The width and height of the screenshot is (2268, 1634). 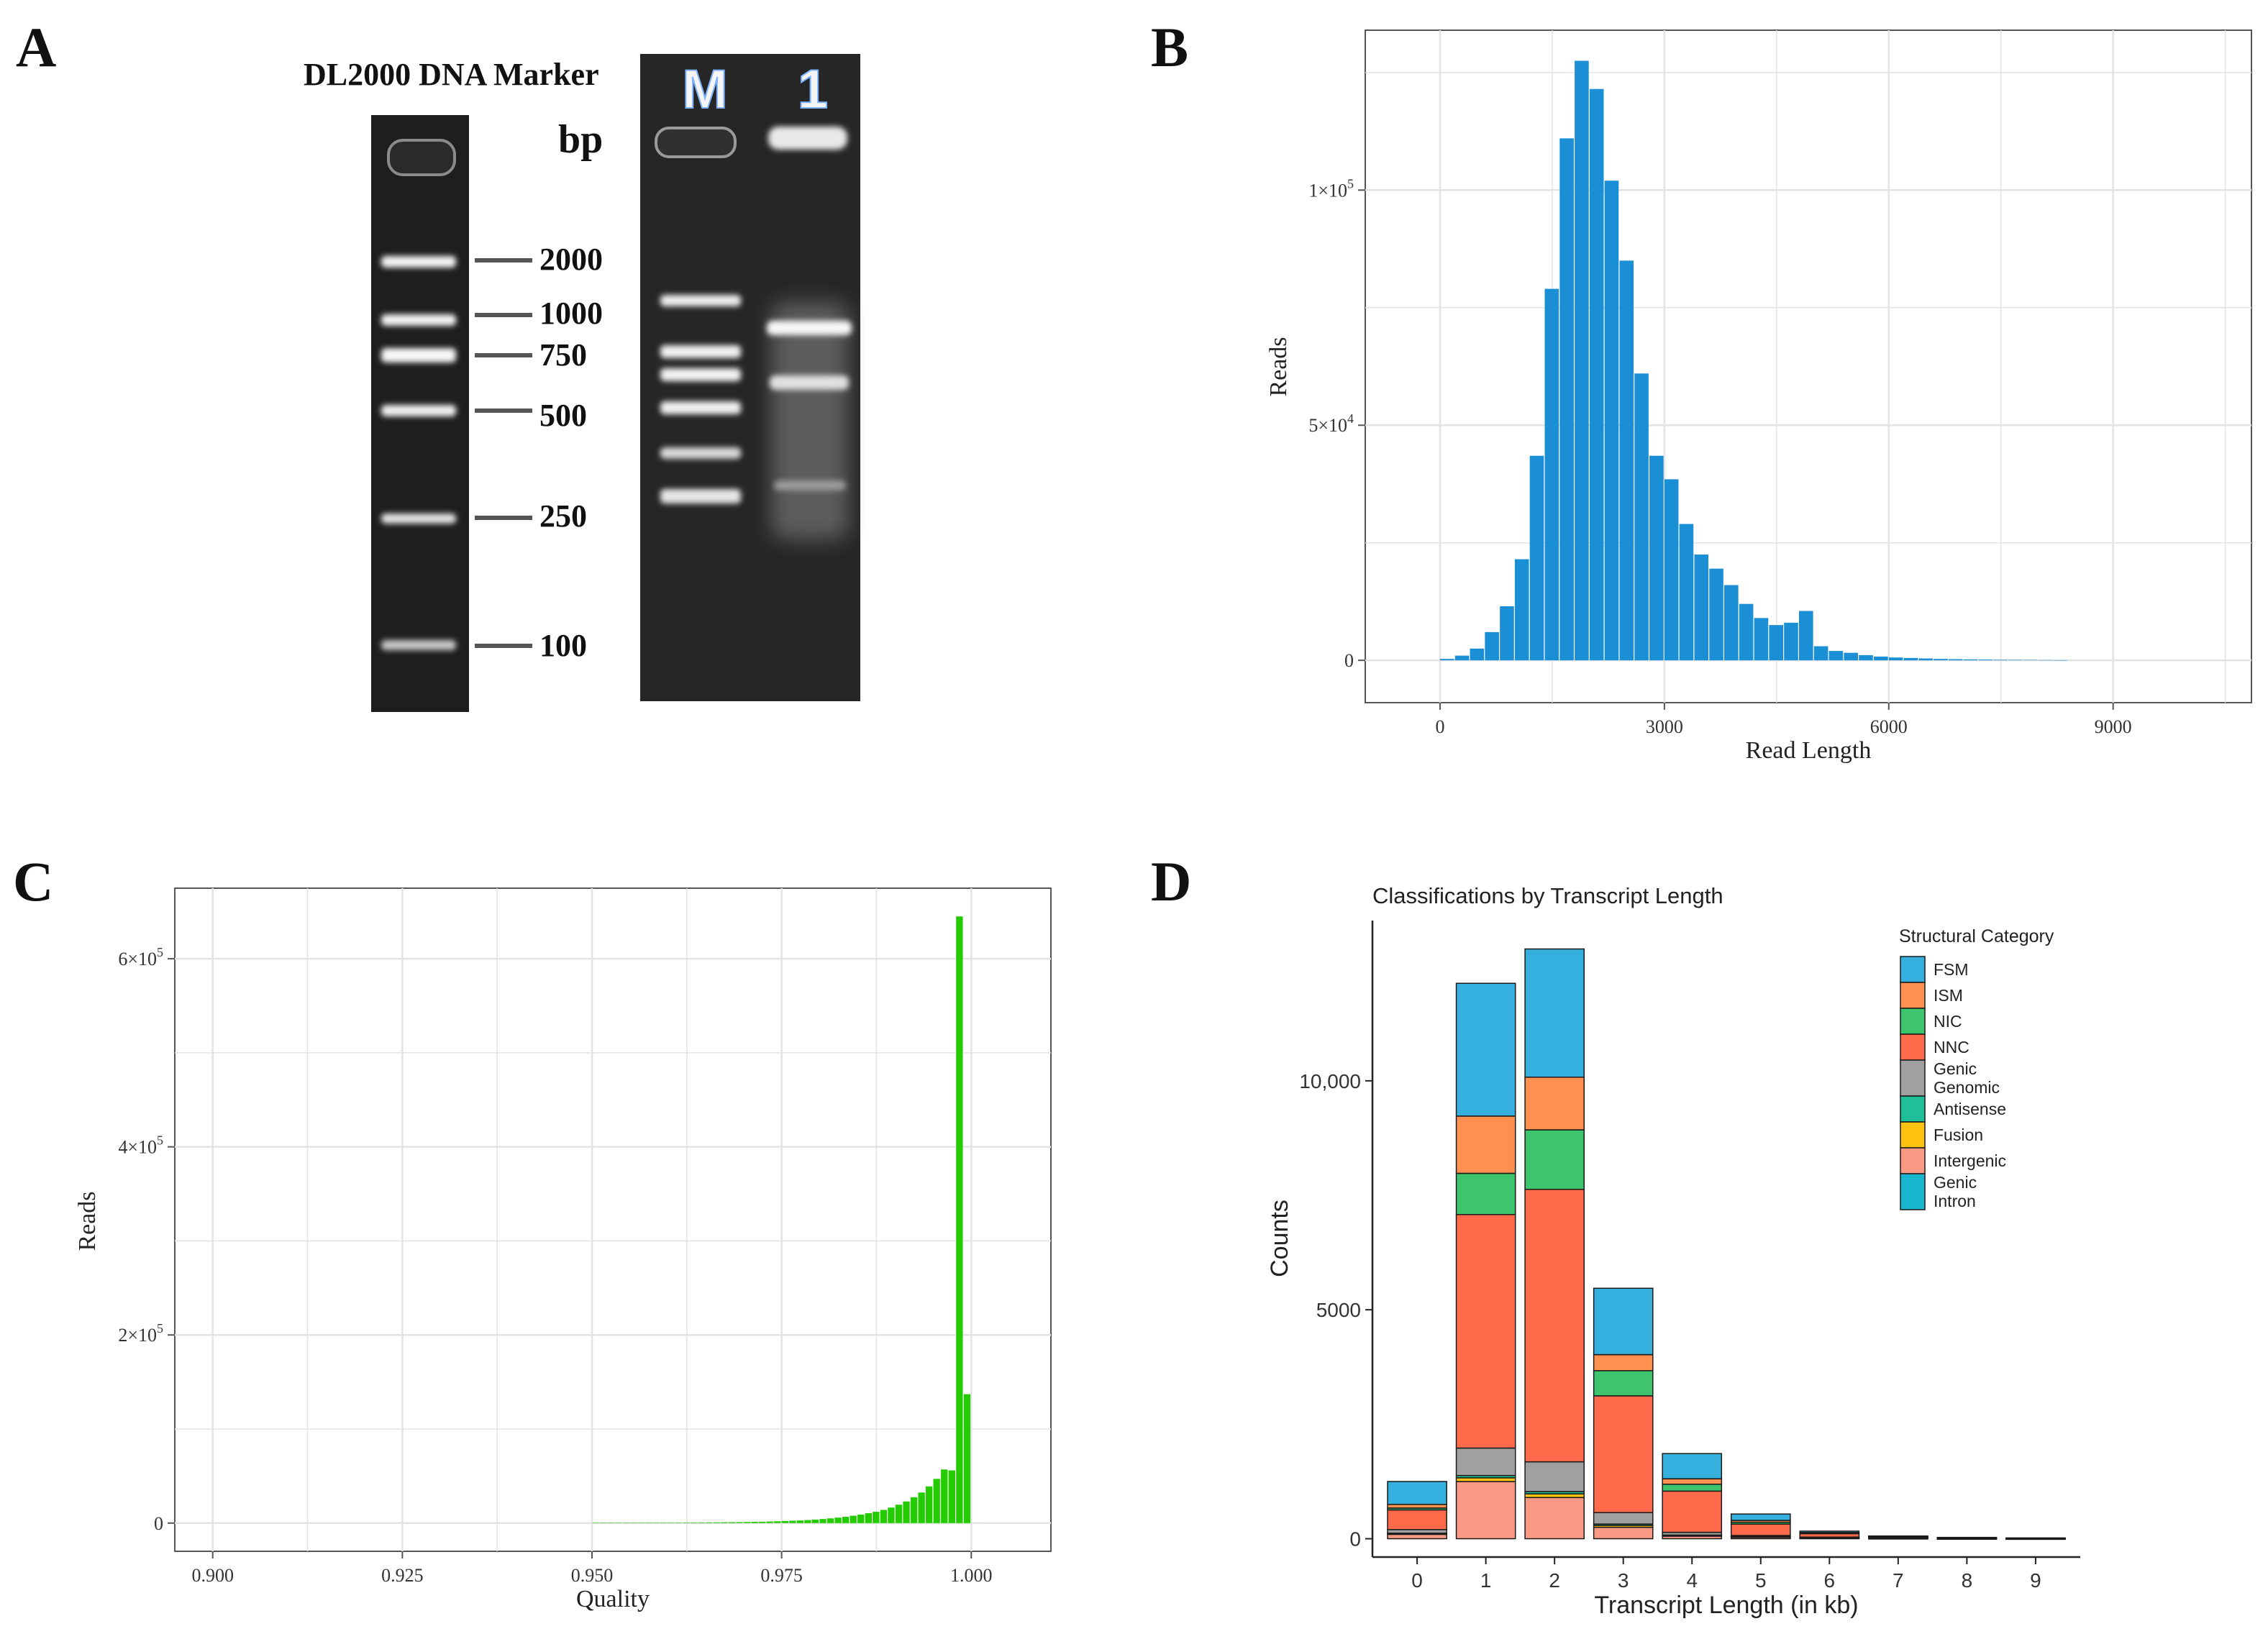 I want to click on legend-label: Fusion, so click(x=1958, y=1135).